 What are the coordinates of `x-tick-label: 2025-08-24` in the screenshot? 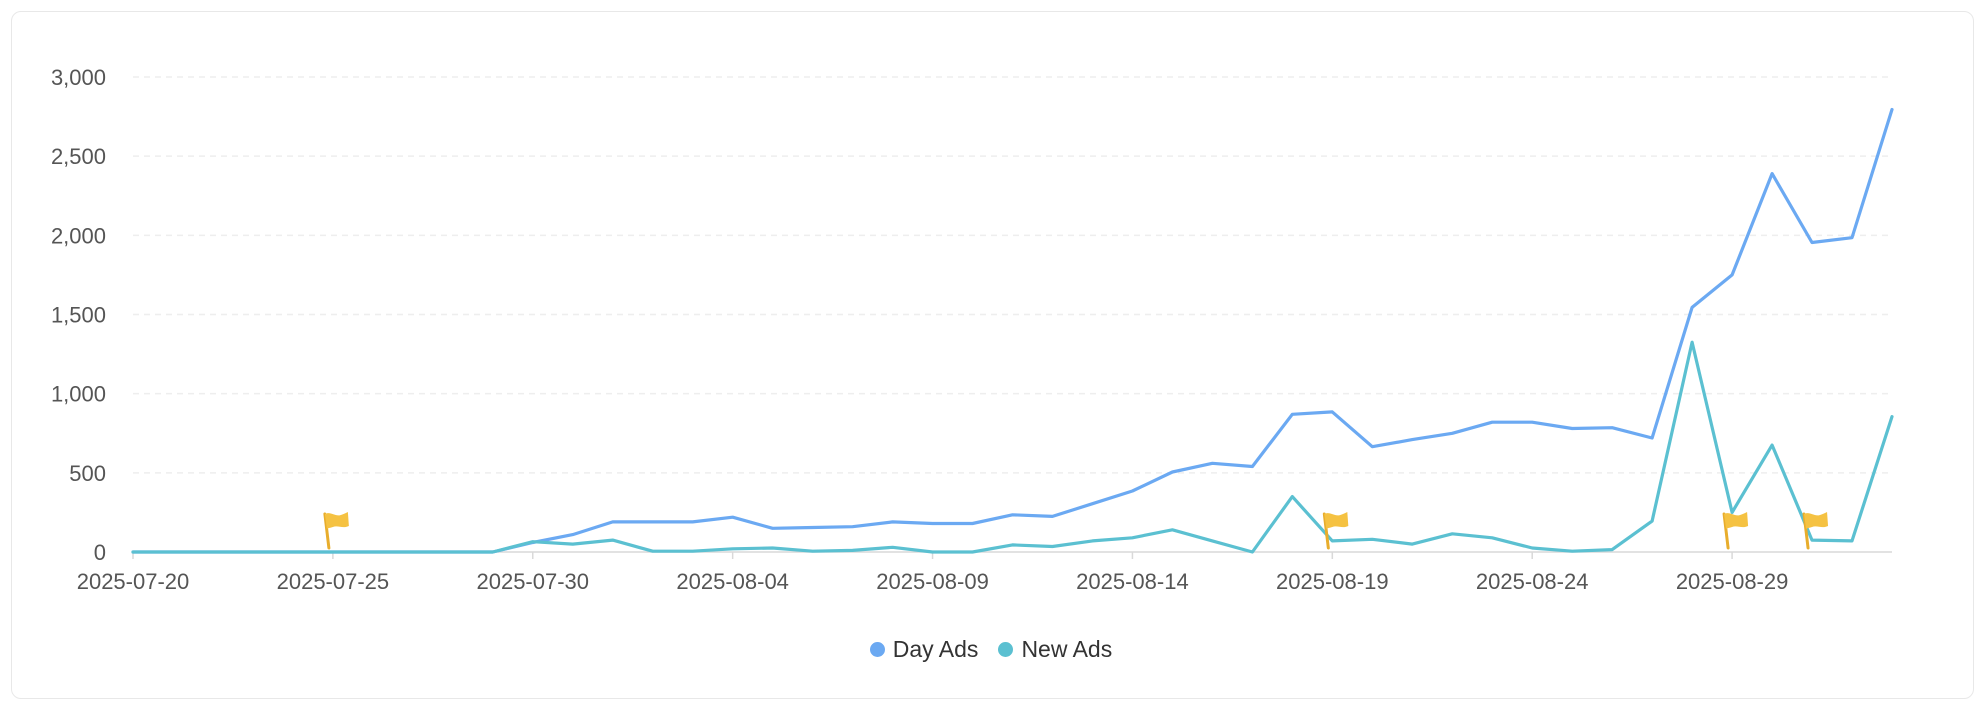 It's located at (1532, 581).